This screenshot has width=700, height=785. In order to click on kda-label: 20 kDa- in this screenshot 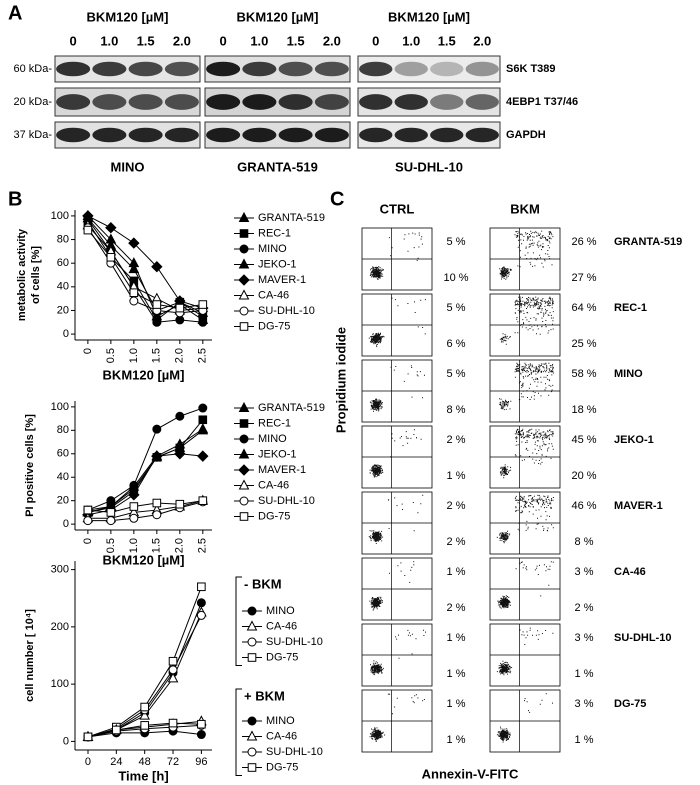, I will do `click(32, 102)`.